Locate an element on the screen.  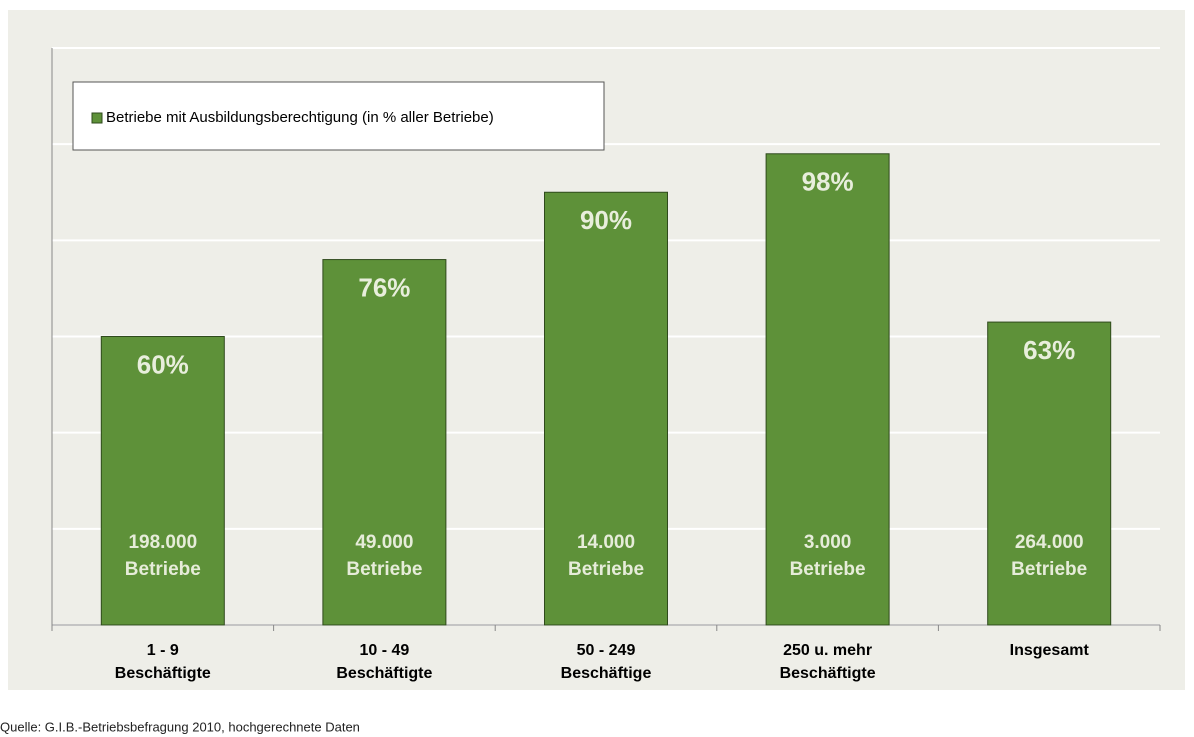
x-tick-label: Insgesamt is located at coordinates (1050, 650).